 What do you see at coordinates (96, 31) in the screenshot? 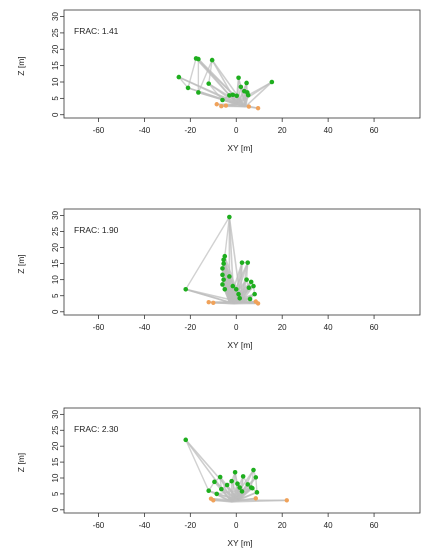
I see `frac-annotation: FRAC: 1.41` at bounding box center [96, 31].